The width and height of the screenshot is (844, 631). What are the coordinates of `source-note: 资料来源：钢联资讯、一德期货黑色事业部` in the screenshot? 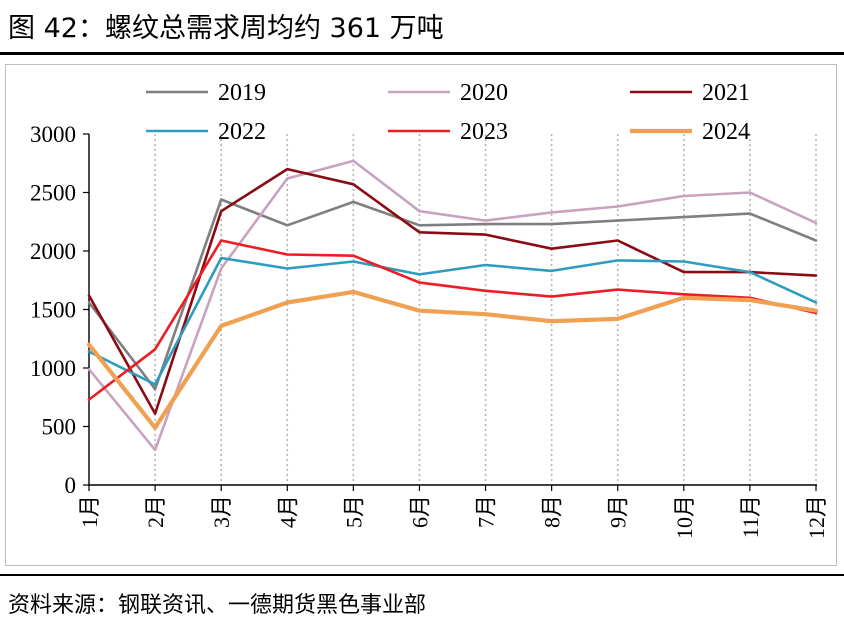 It's located at (217, 605).